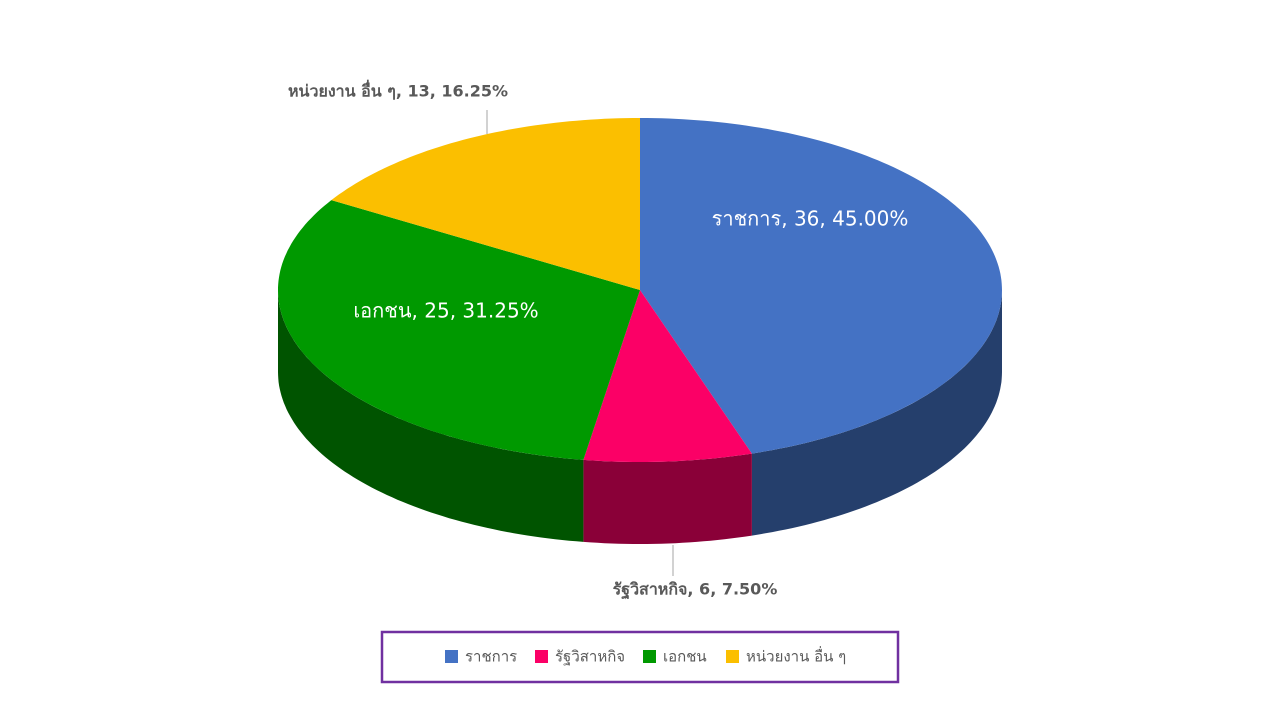  Describe the element at coordinates (491, 657) in the screenshot. I see `legend-label: ราชการ` at that location.